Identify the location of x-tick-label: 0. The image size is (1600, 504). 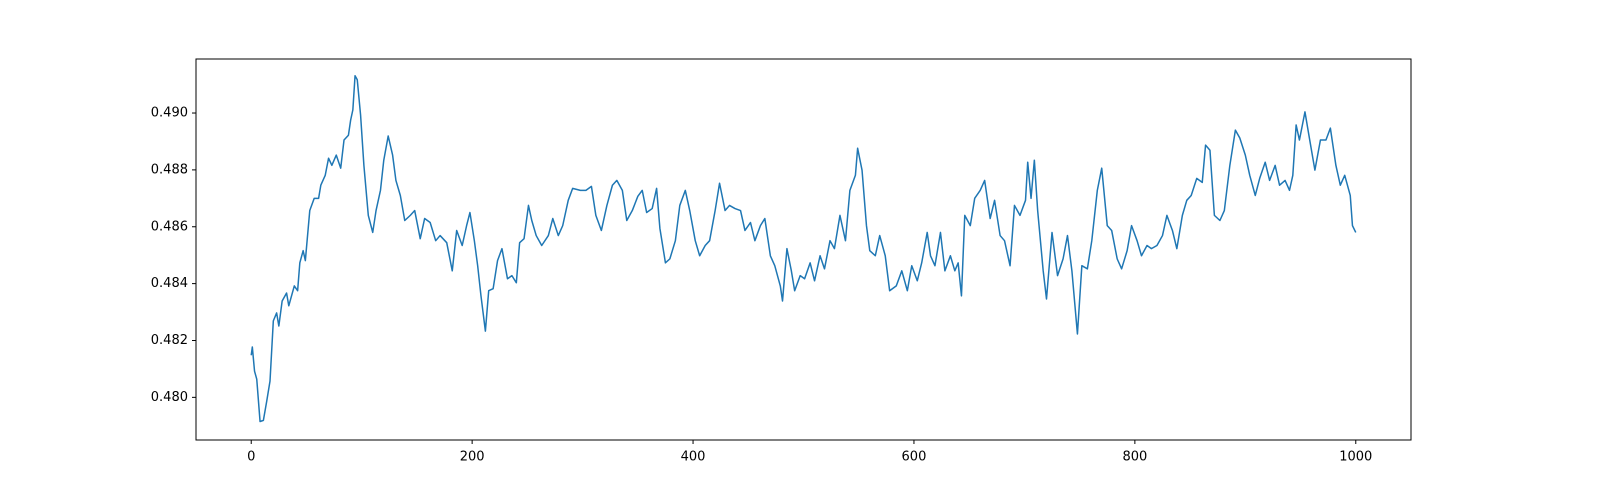
(251, 457).